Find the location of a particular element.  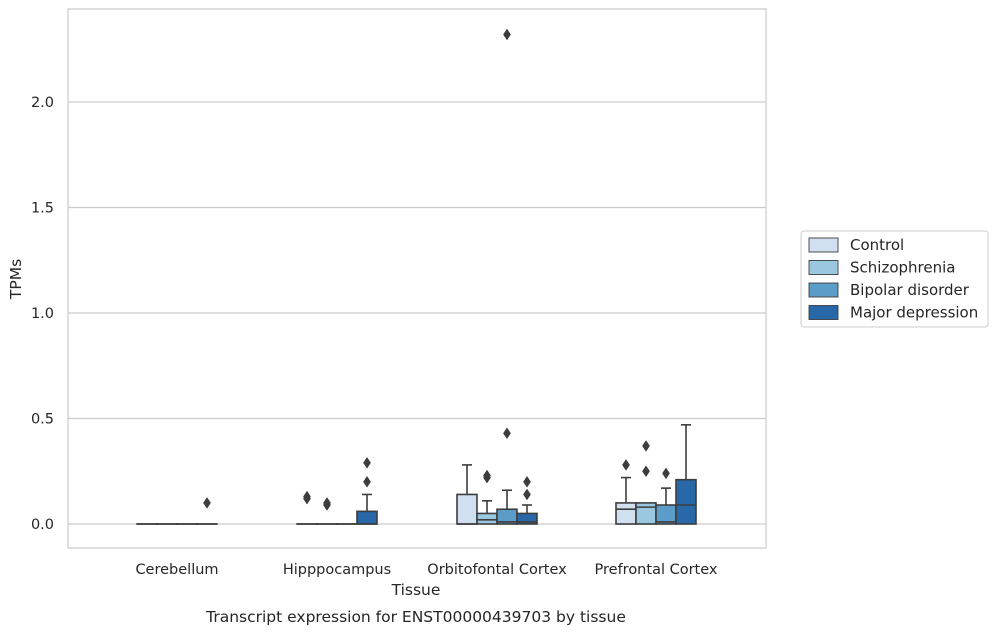

legend-label: Schizophrenia is located at coordinates (902, 268).